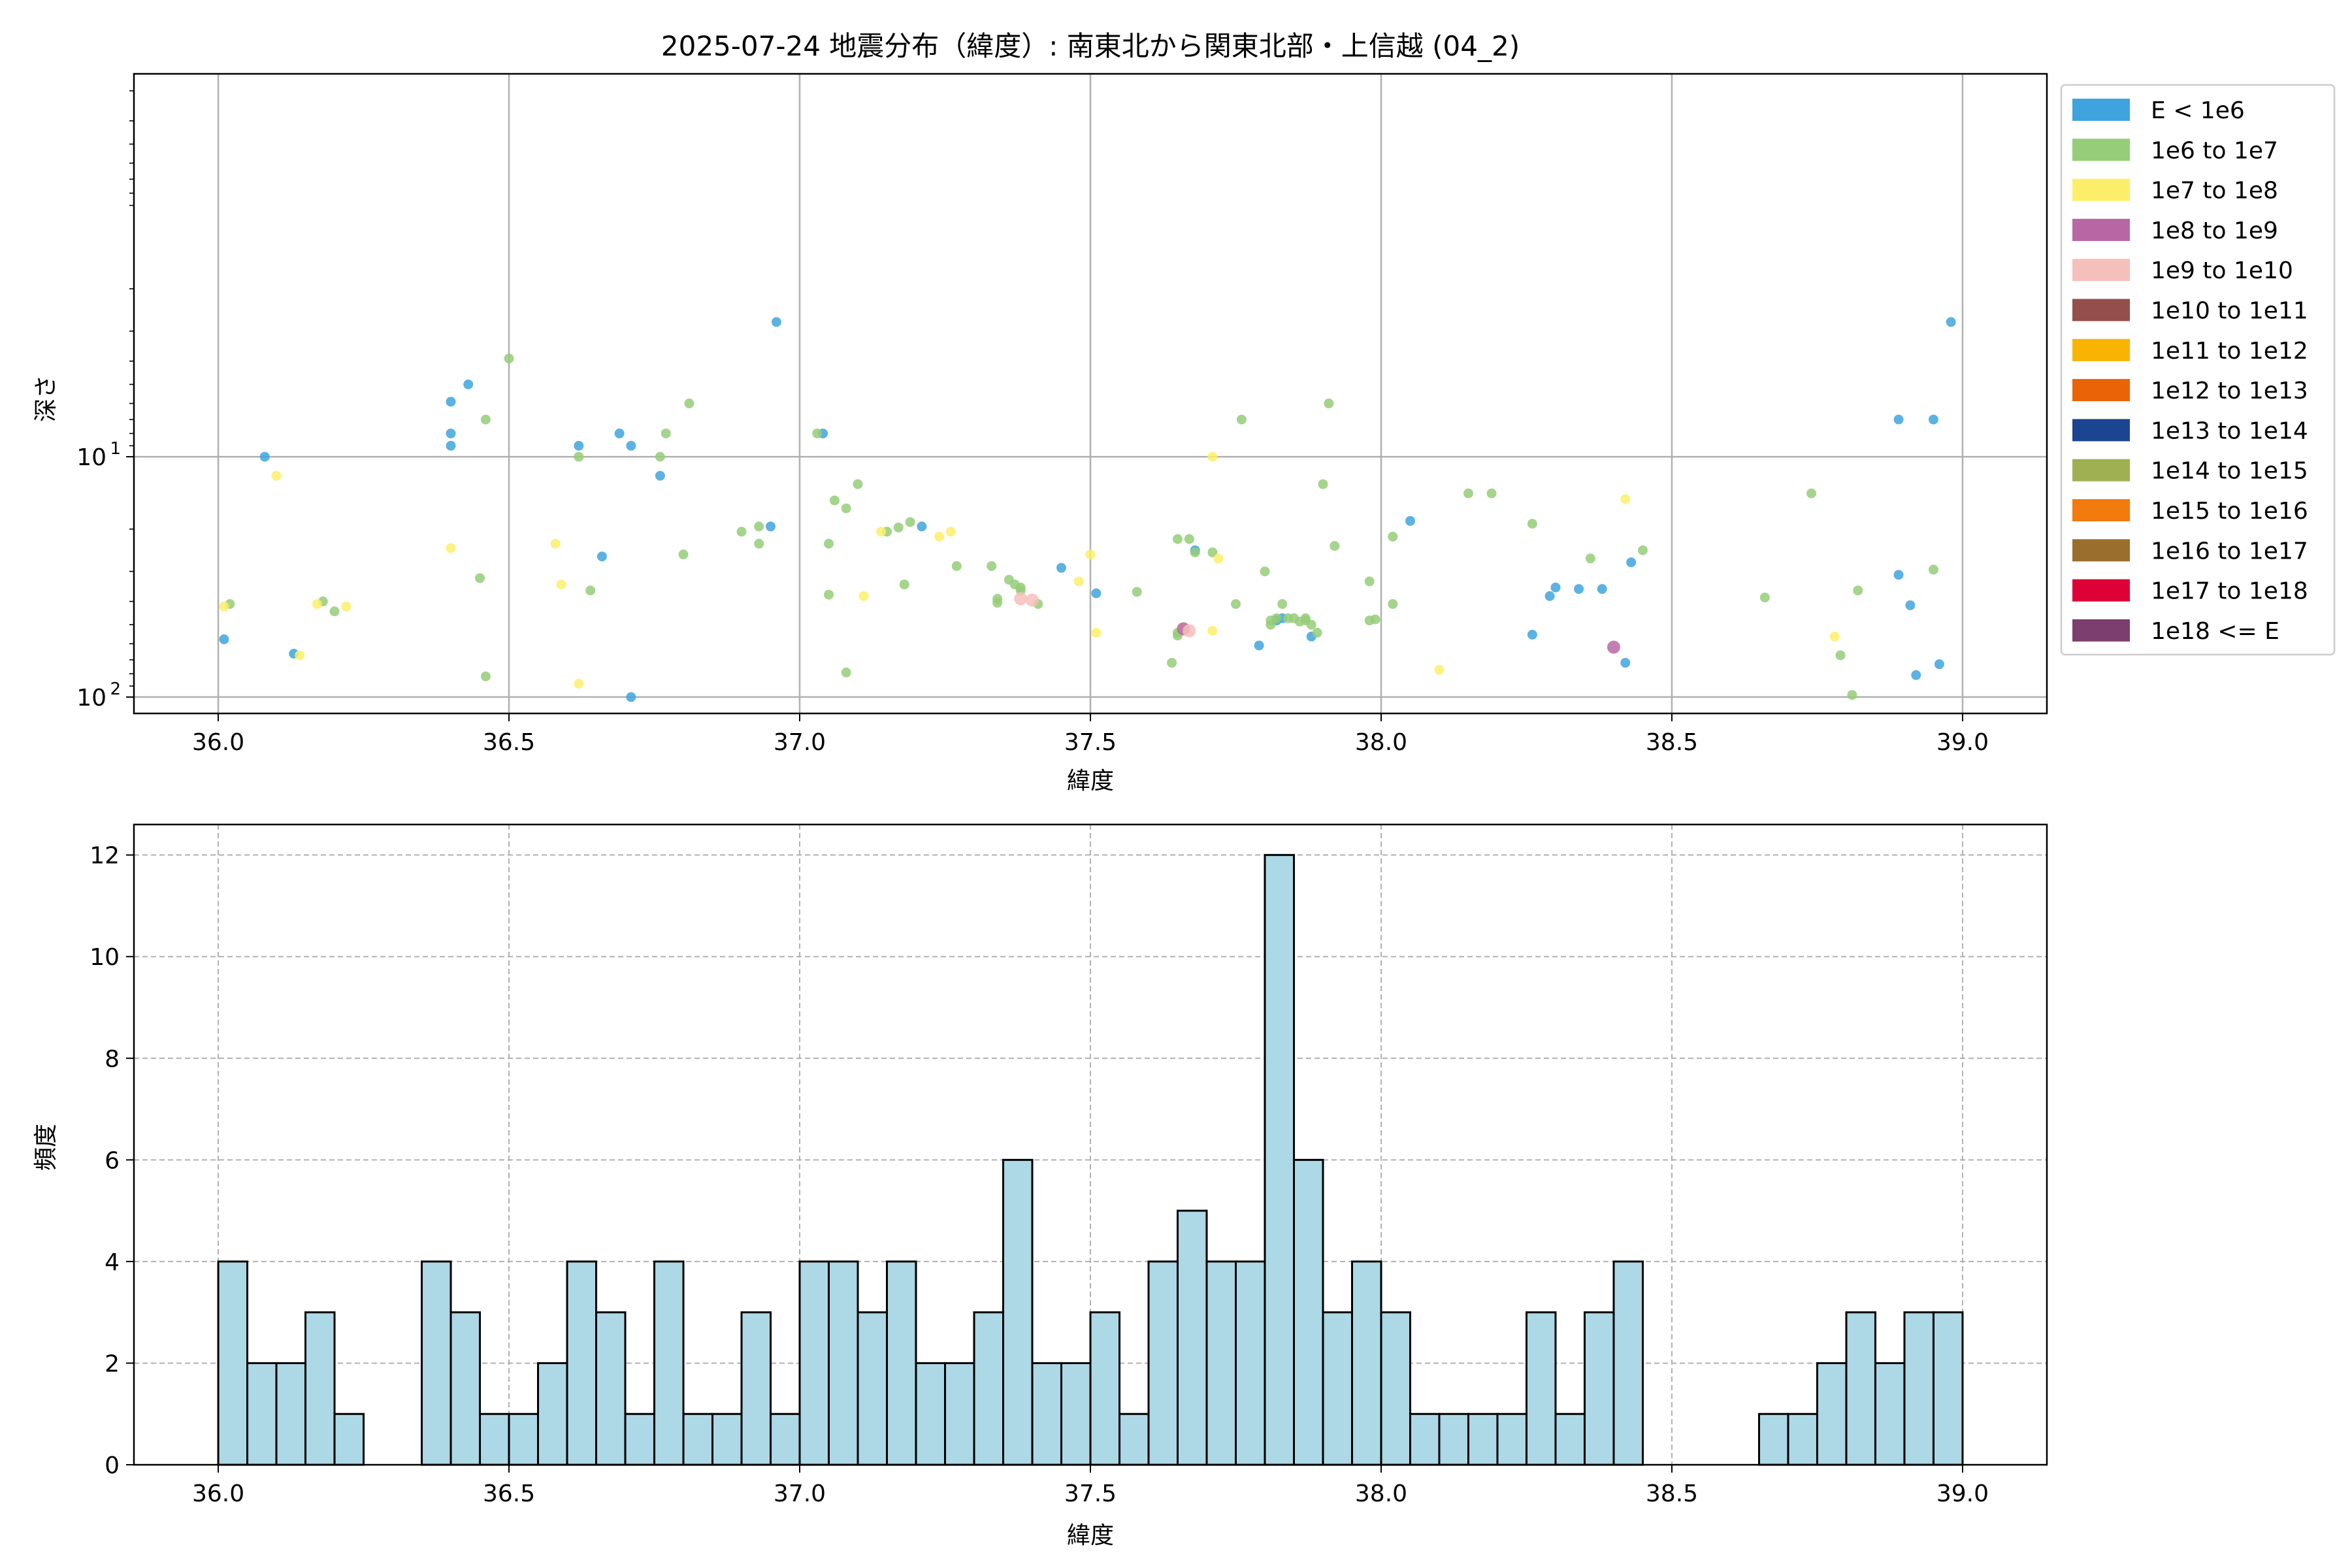  I want to click on scatter-x-ticks: 36.0 36.5 37.0 37.5 38.0 38.5 39.0, so click(1090, 734).